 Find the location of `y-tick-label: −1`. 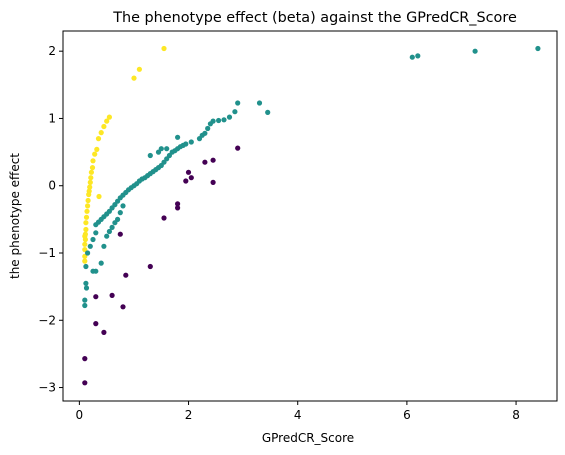

y-tick-label: −1 is located at coordinates (47, 253).